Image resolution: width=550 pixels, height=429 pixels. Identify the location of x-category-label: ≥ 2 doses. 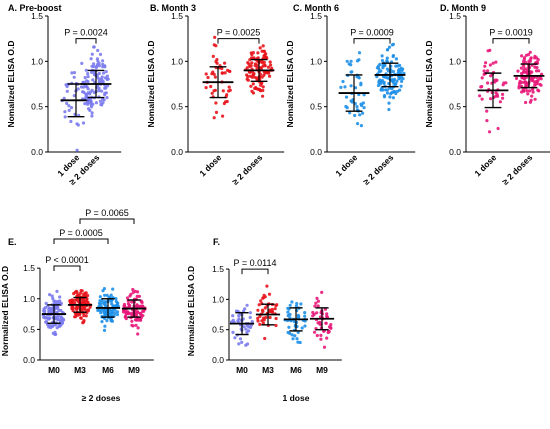
(517, 169).